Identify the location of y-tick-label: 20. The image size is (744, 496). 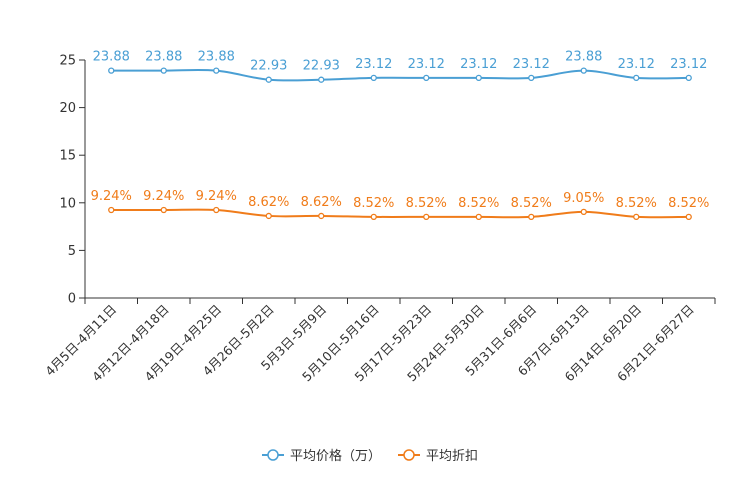
(67, 108).